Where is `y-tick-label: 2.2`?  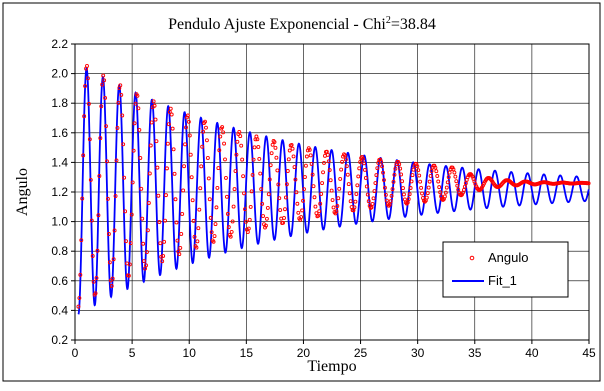 y-tick-label: 2.2 is located at coordinates (59, 44).